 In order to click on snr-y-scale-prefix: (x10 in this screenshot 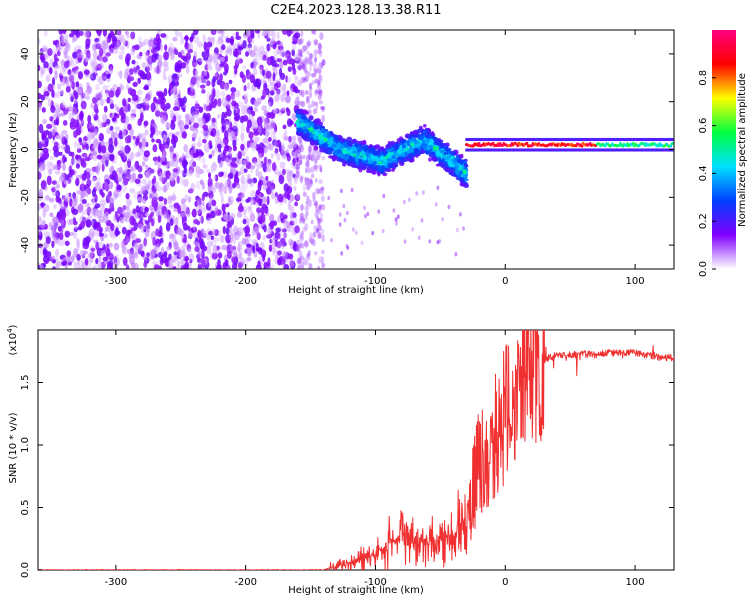, I will do `click(13, 344)`.